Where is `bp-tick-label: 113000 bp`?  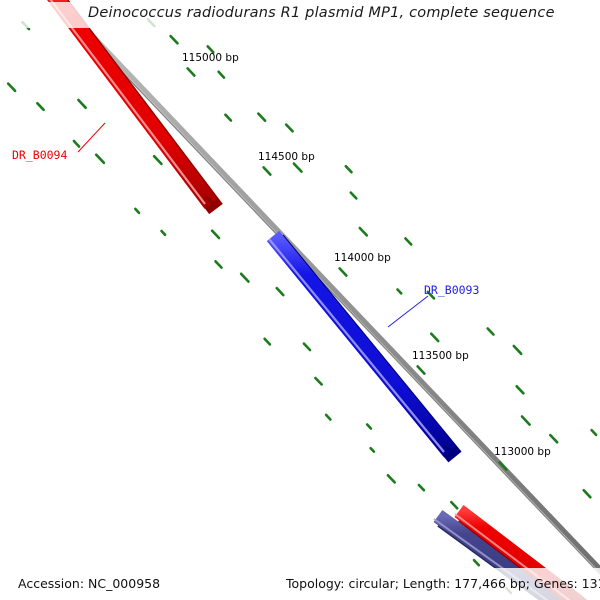 bp-tick-label: 113000 bp is located at coordinates (522, 452).